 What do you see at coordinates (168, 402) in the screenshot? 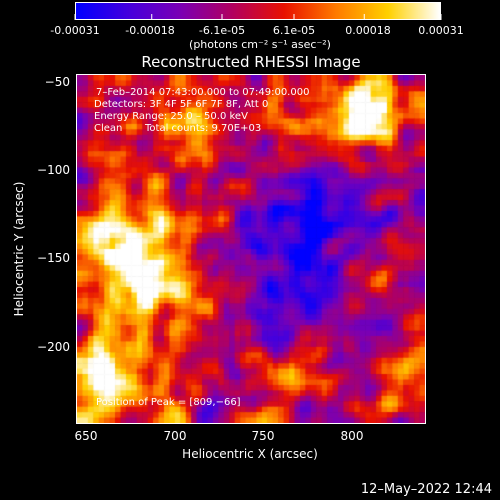
I see `annotation-peak-position: Position of Peak = [809,−66]` at bounding box center [168, 402].